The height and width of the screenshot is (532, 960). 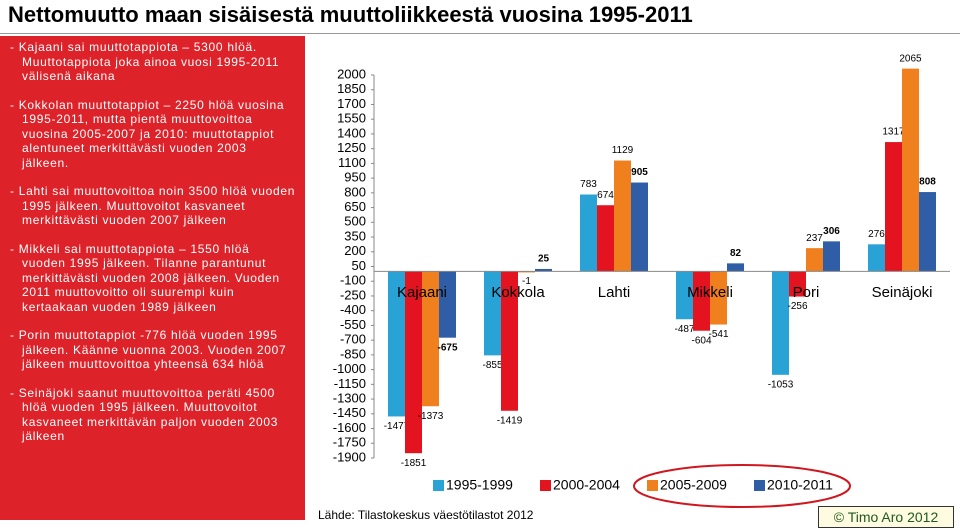 What do you see at coordinates (351, 132) in the screenshot?
I see `y-tick-label: 1400` at bounding box center [351, 132].